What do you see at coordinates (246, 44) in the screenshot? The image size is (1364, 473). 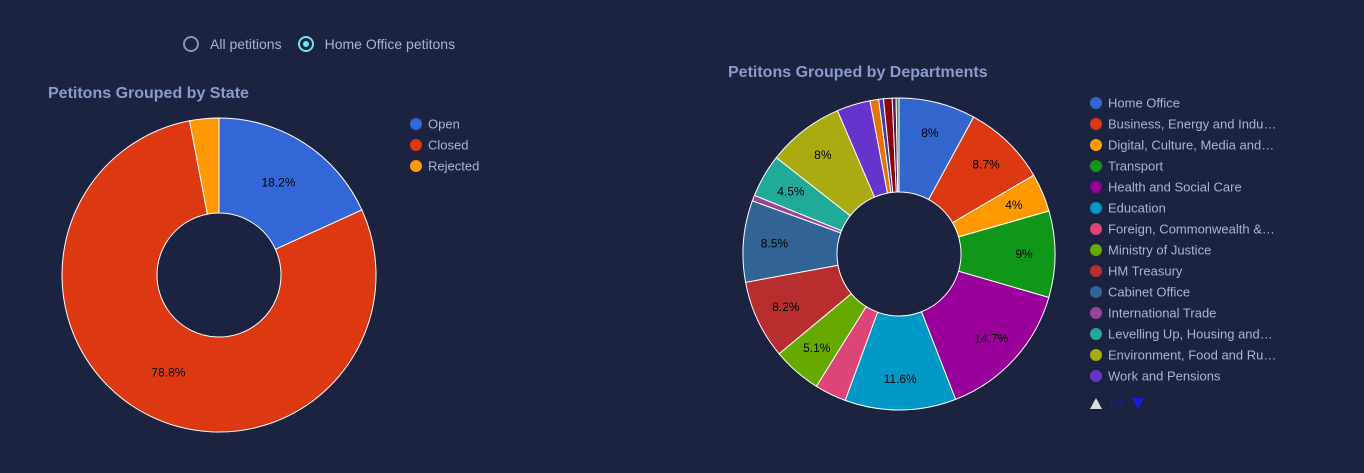 I see `all-petitions-label: All petitions` at bounding box center [246, 44].